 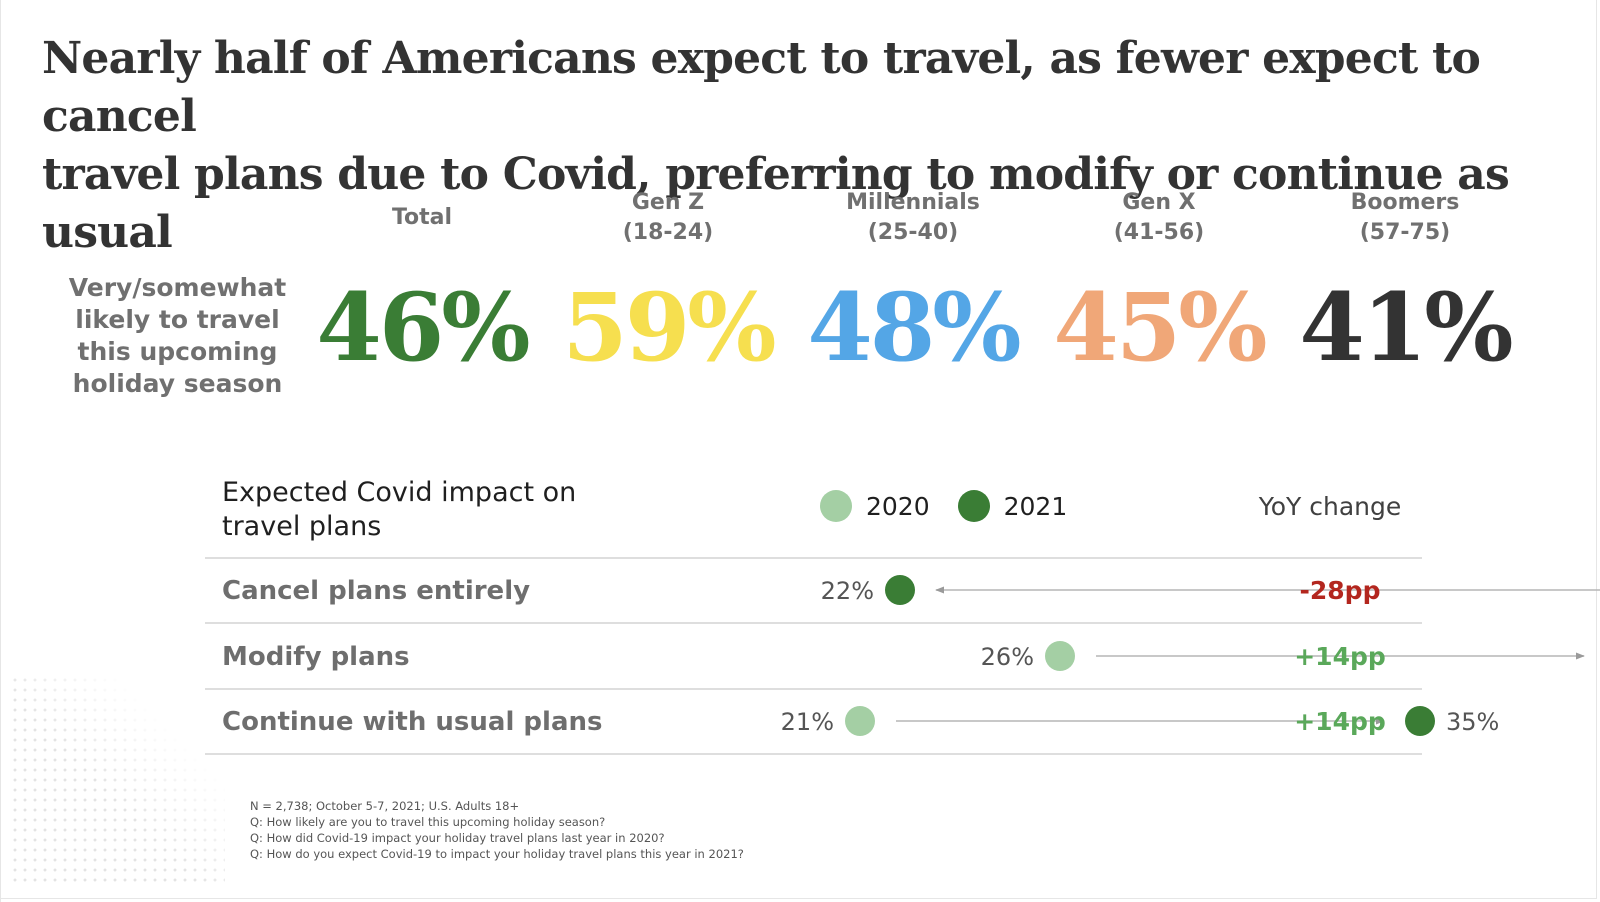 I want to click on value-label-left-2: 21%, so click(x=807, y=722).